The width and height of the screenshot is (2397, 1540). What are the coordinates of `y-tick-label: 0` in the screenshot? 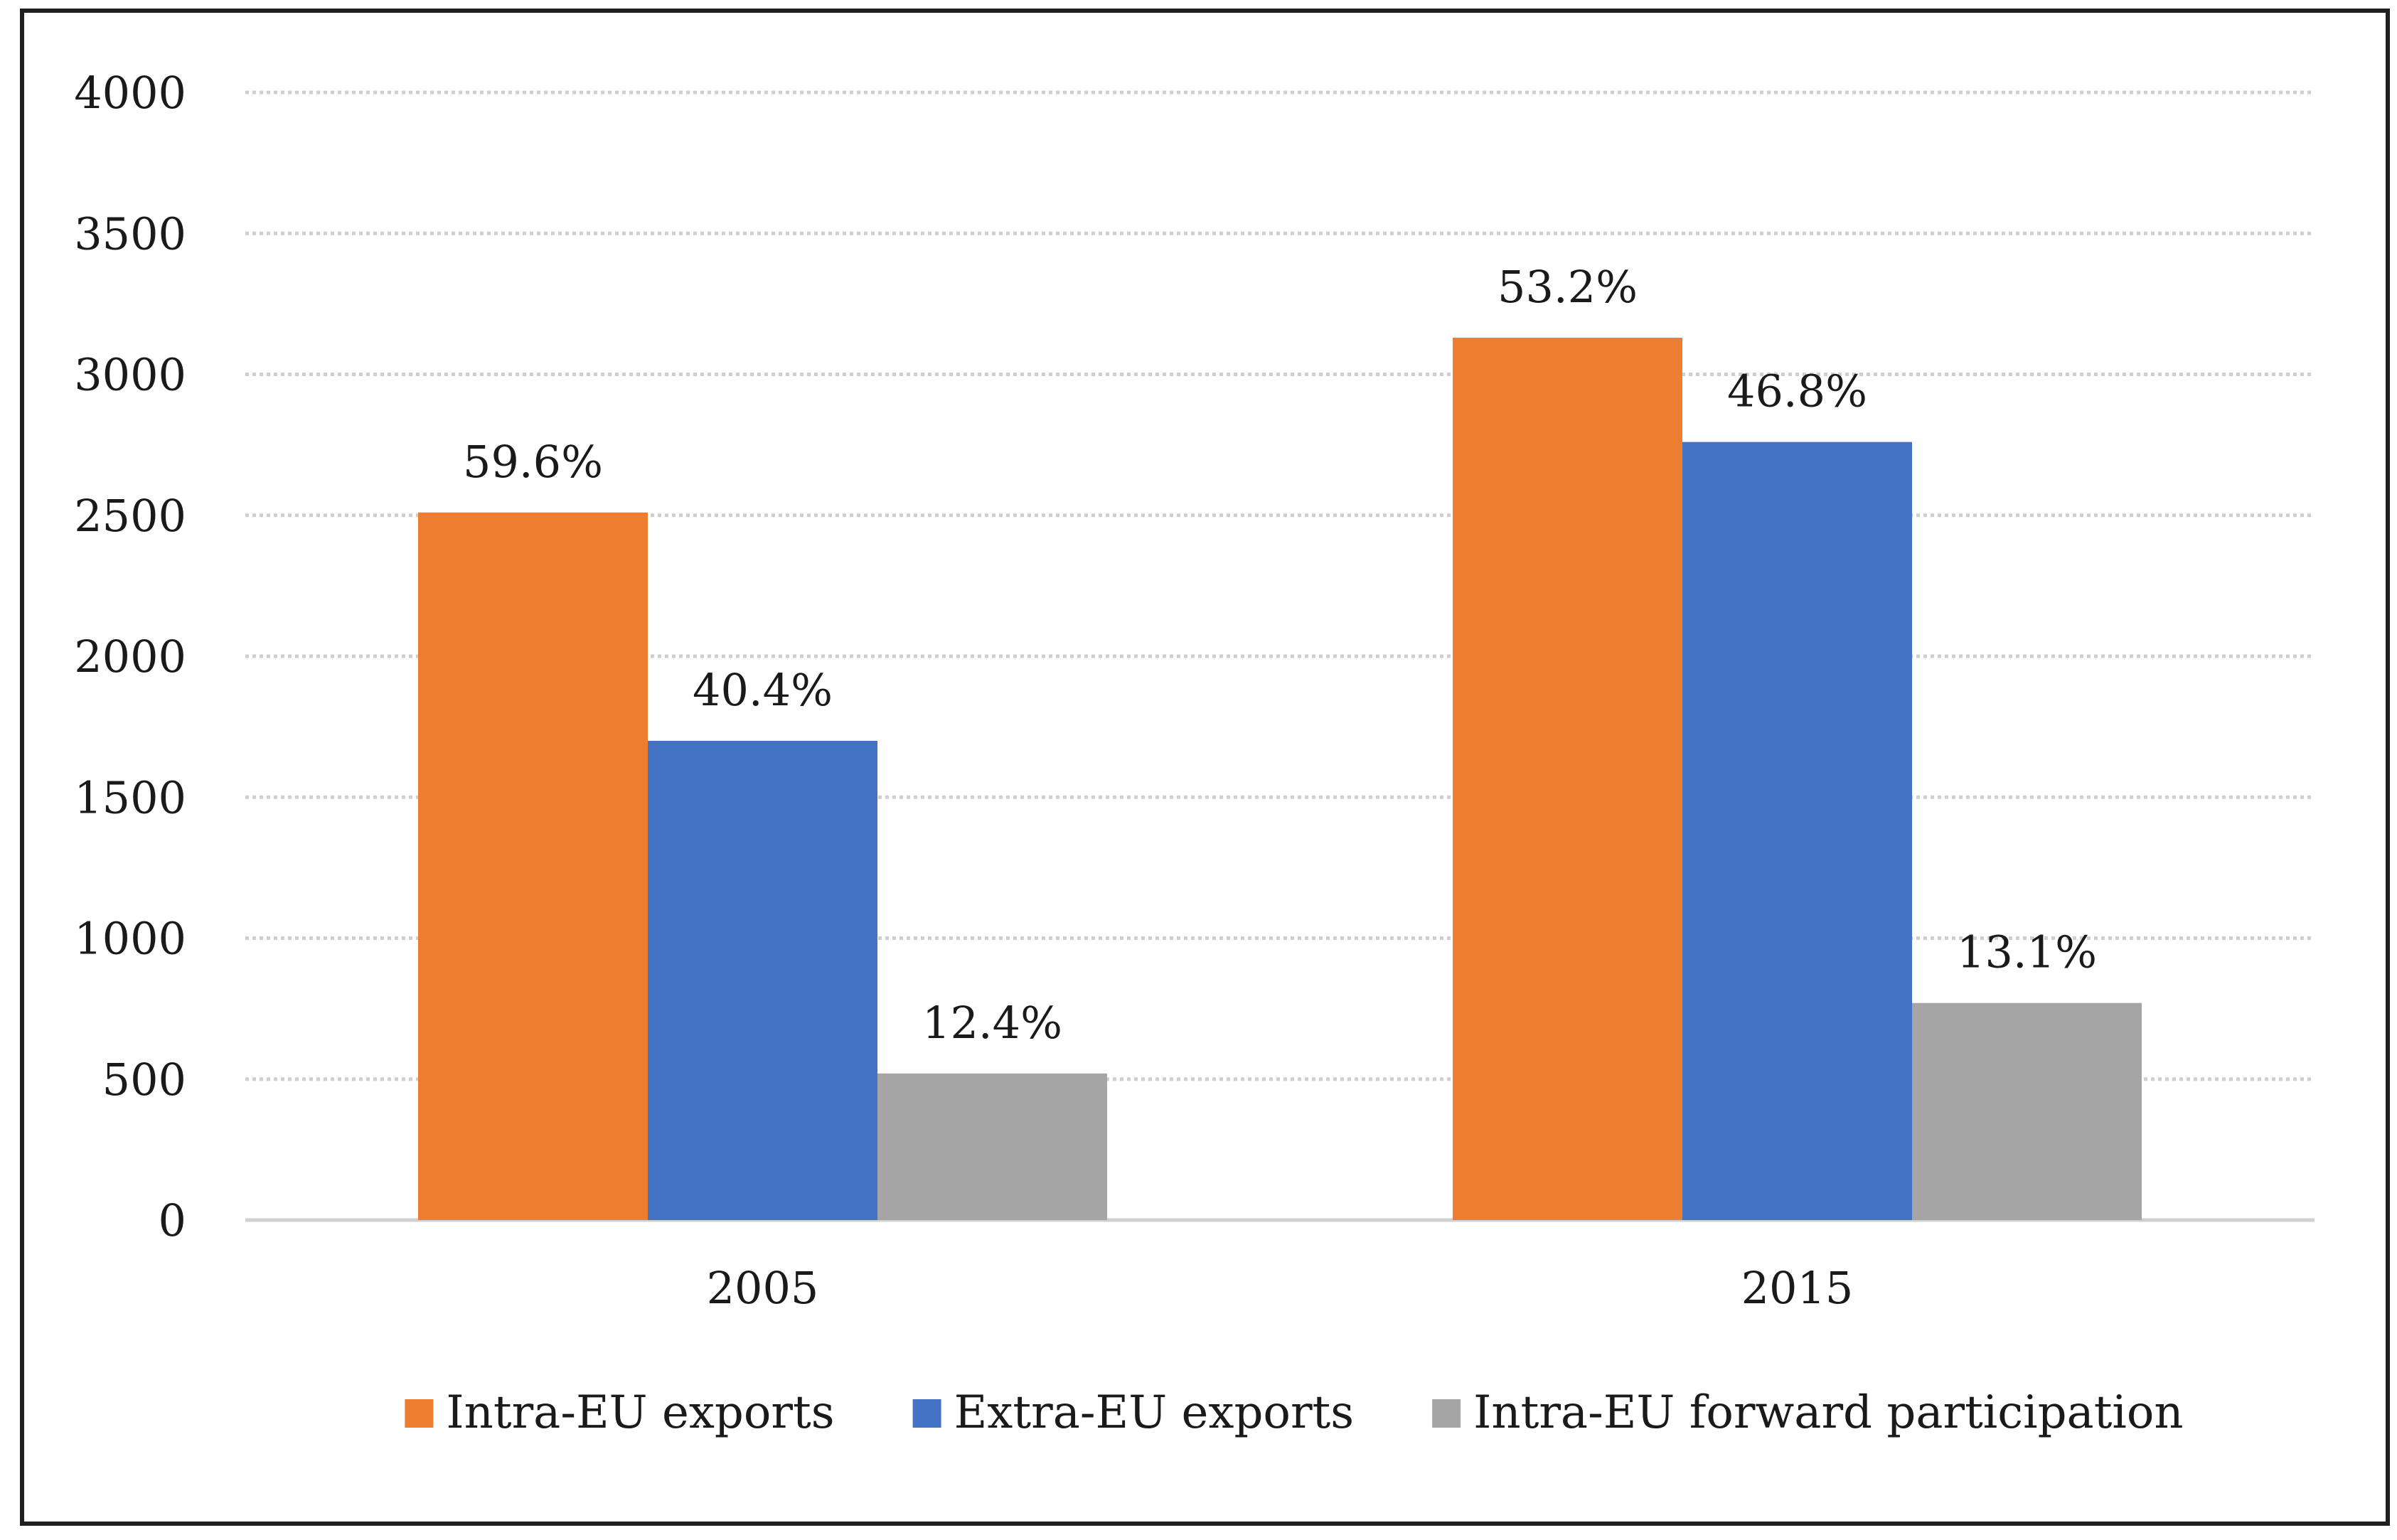 It's located at (172, 1220).